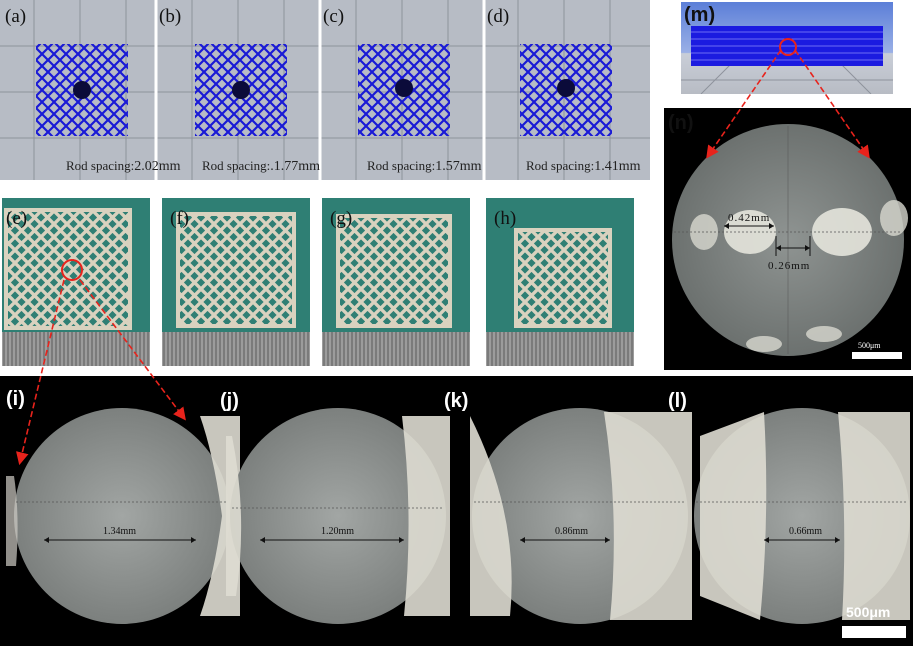  What do you see at coordinates (76, 282) in the screenshot?
I see `photo-e: (e)` at bounding box center [76, 282].